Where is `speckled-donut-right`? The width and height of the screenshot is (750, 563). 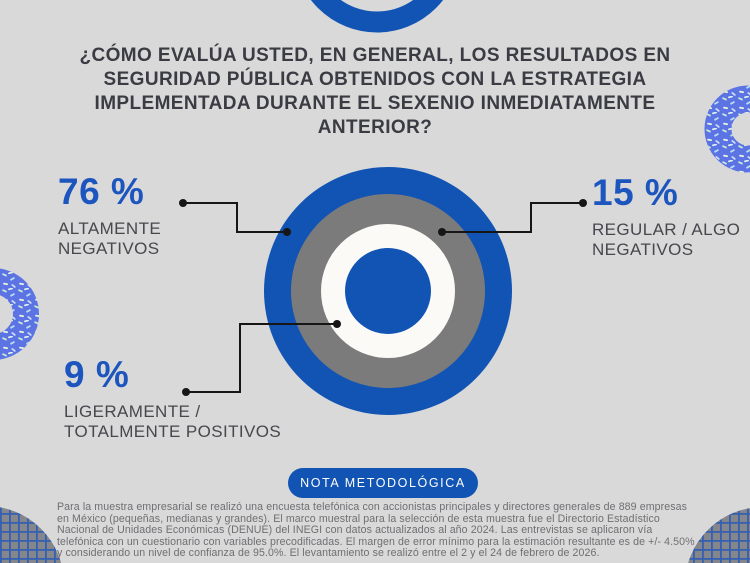
speckled-donut-right is located at coordinates (727, 129).